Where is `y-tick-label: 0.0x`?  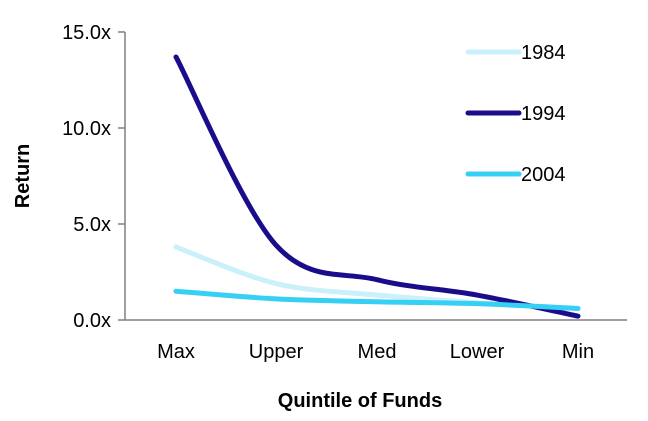 y-tick-label: 0.0x is located at coordinates (92, 321).